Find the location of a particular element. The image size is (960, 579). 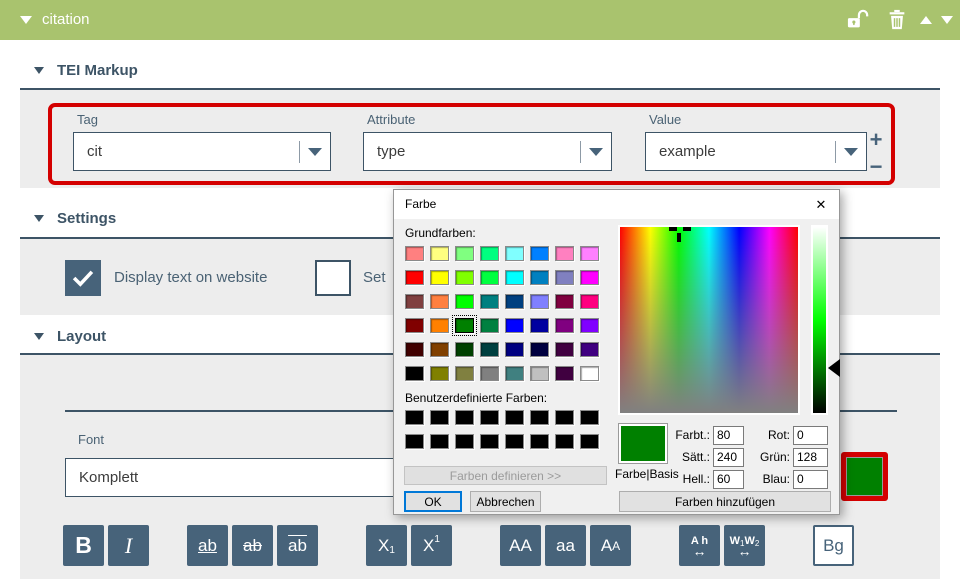

remove-attribute-button: − is located at coordinates (876, 166).